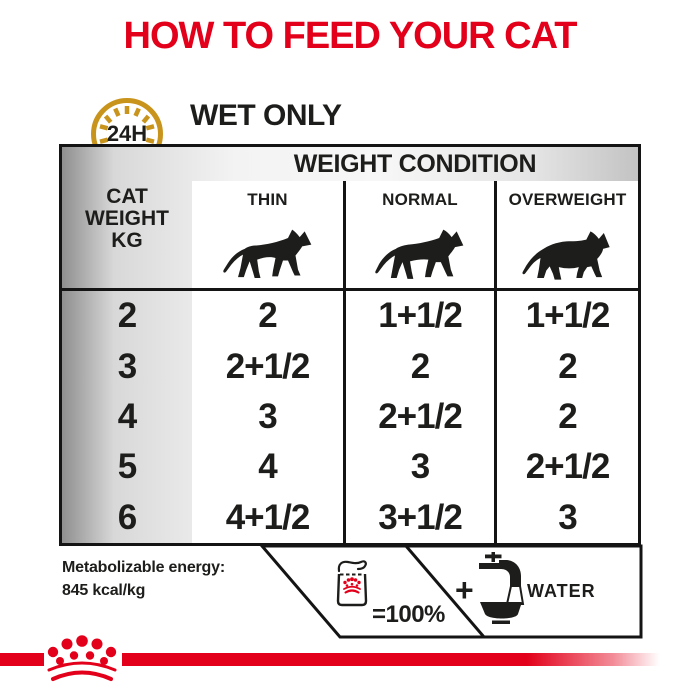 This screenshot has width=700, height=700. I want to click on kg-value: 2, so click(127, 316).